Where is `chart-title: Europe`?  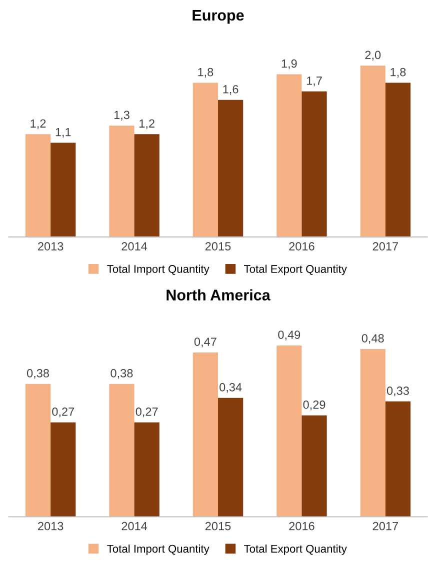 chart-title: Europe is located at coordinates (218, 17).